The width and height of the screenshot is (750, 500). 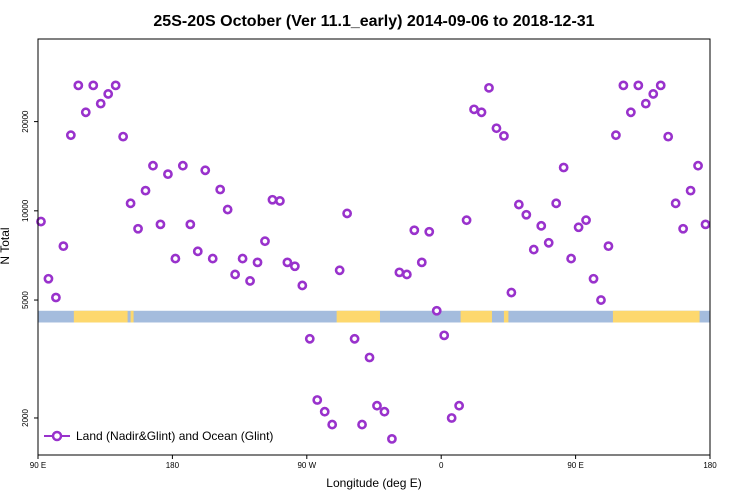 What do you see at coordinates (174, 436) in the screenshot?
I see `legend-label: Land (Nadir&Glint) and Ocean (Glint)` at bounding box center [174, 436].